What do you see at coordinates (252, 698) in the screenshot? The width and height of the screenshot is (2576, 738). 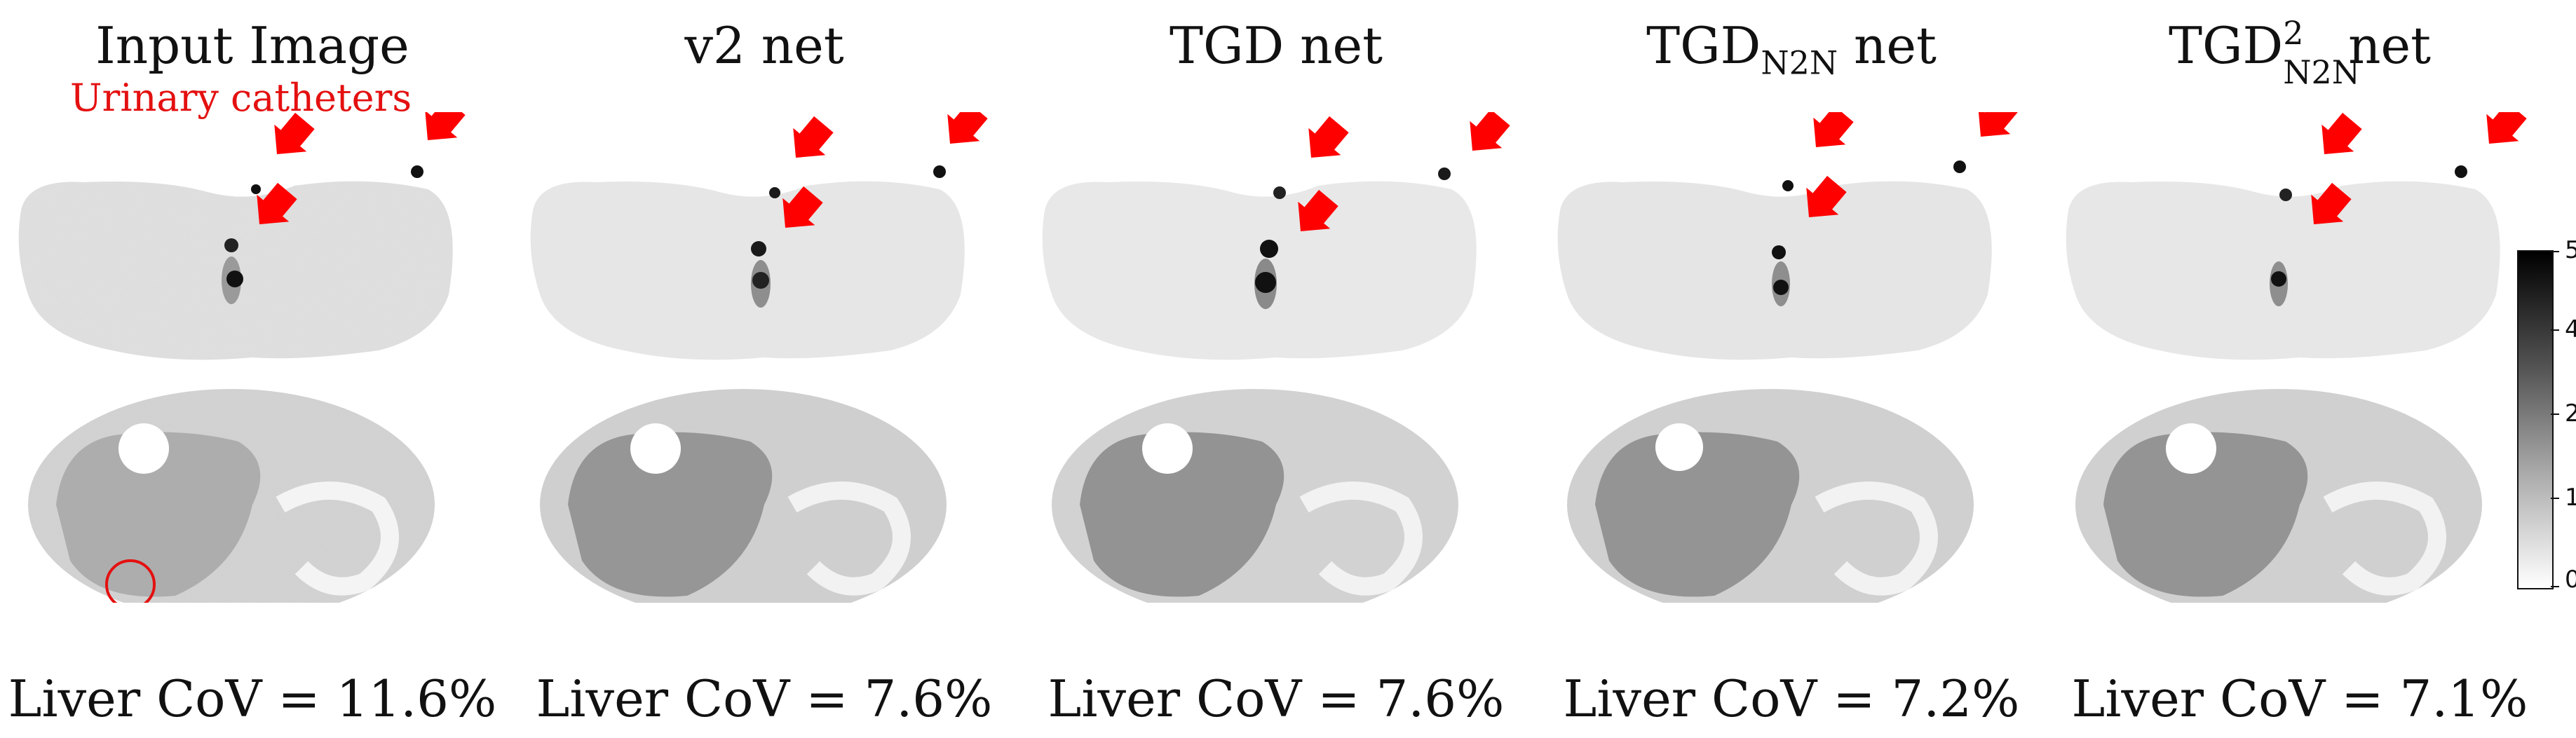 I see `liver-cov-metric: Liver CoV = 11.6%` at bounding box center [252, 698].